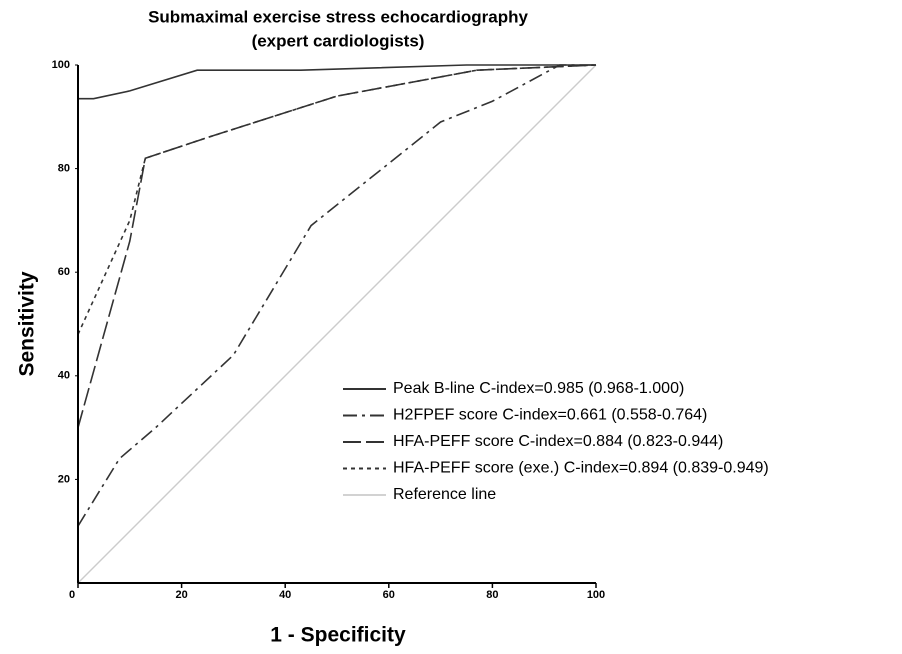  I want to click on y-tick-label: 80, so click(64, 169).